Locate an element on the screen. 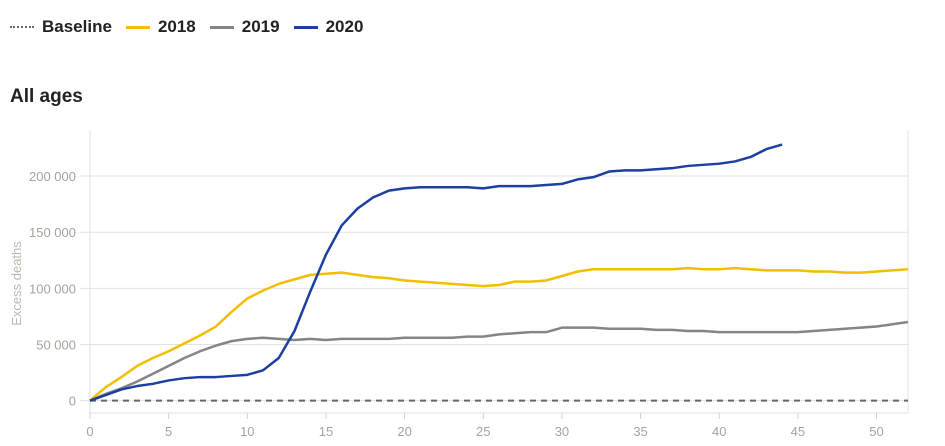 This screenshot has width=945, height=446. legend-label: 2019 is located at coordinates (260, 26).